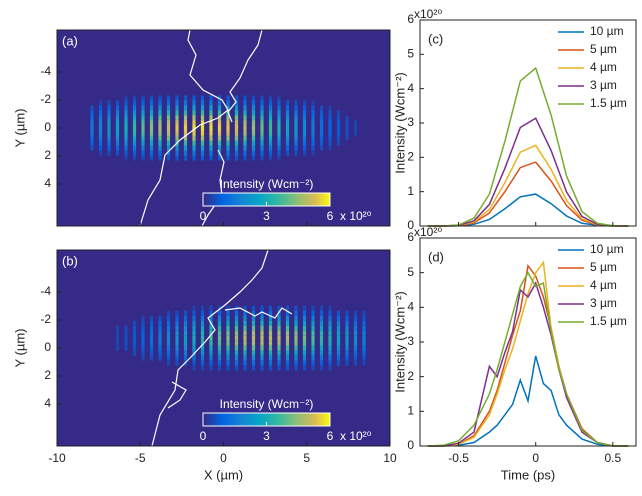 This screenshot has width=642, height=496. What do you see at coordinates (266, 216) in the screenshot?
I see `colorbar-tick-label: 3` at bounding box center [266, 216].